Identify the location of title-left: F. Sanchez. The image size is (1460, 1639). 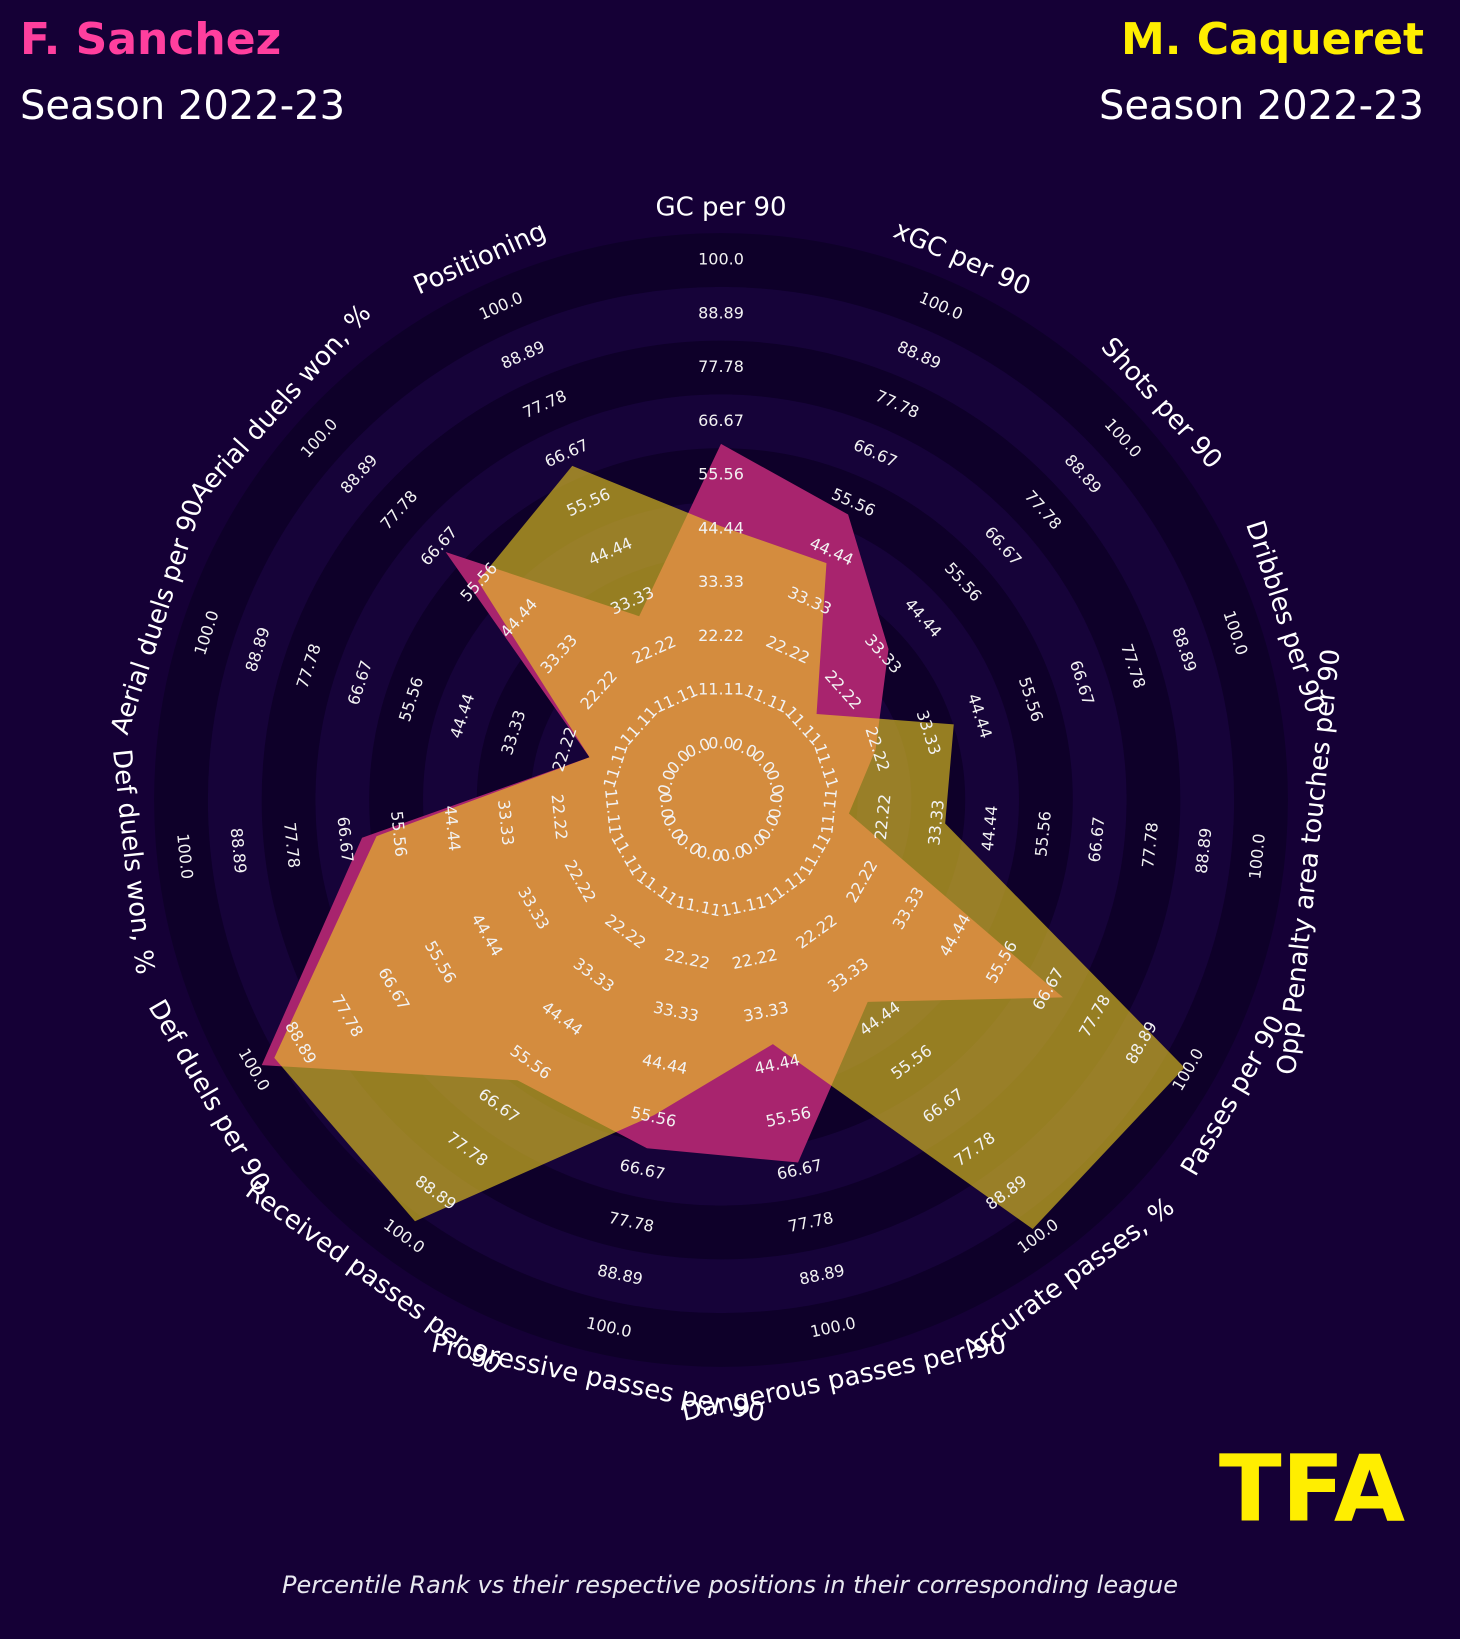
(150, 39).